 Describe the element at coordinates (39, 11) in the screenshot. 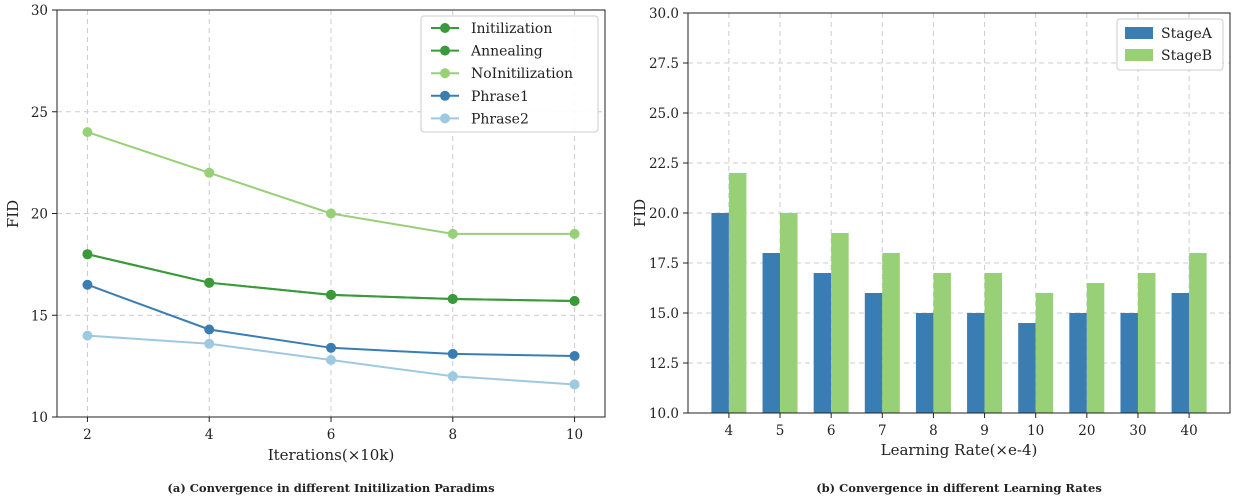

I see `chart-a-y-tick-label-4: 30` at that location.